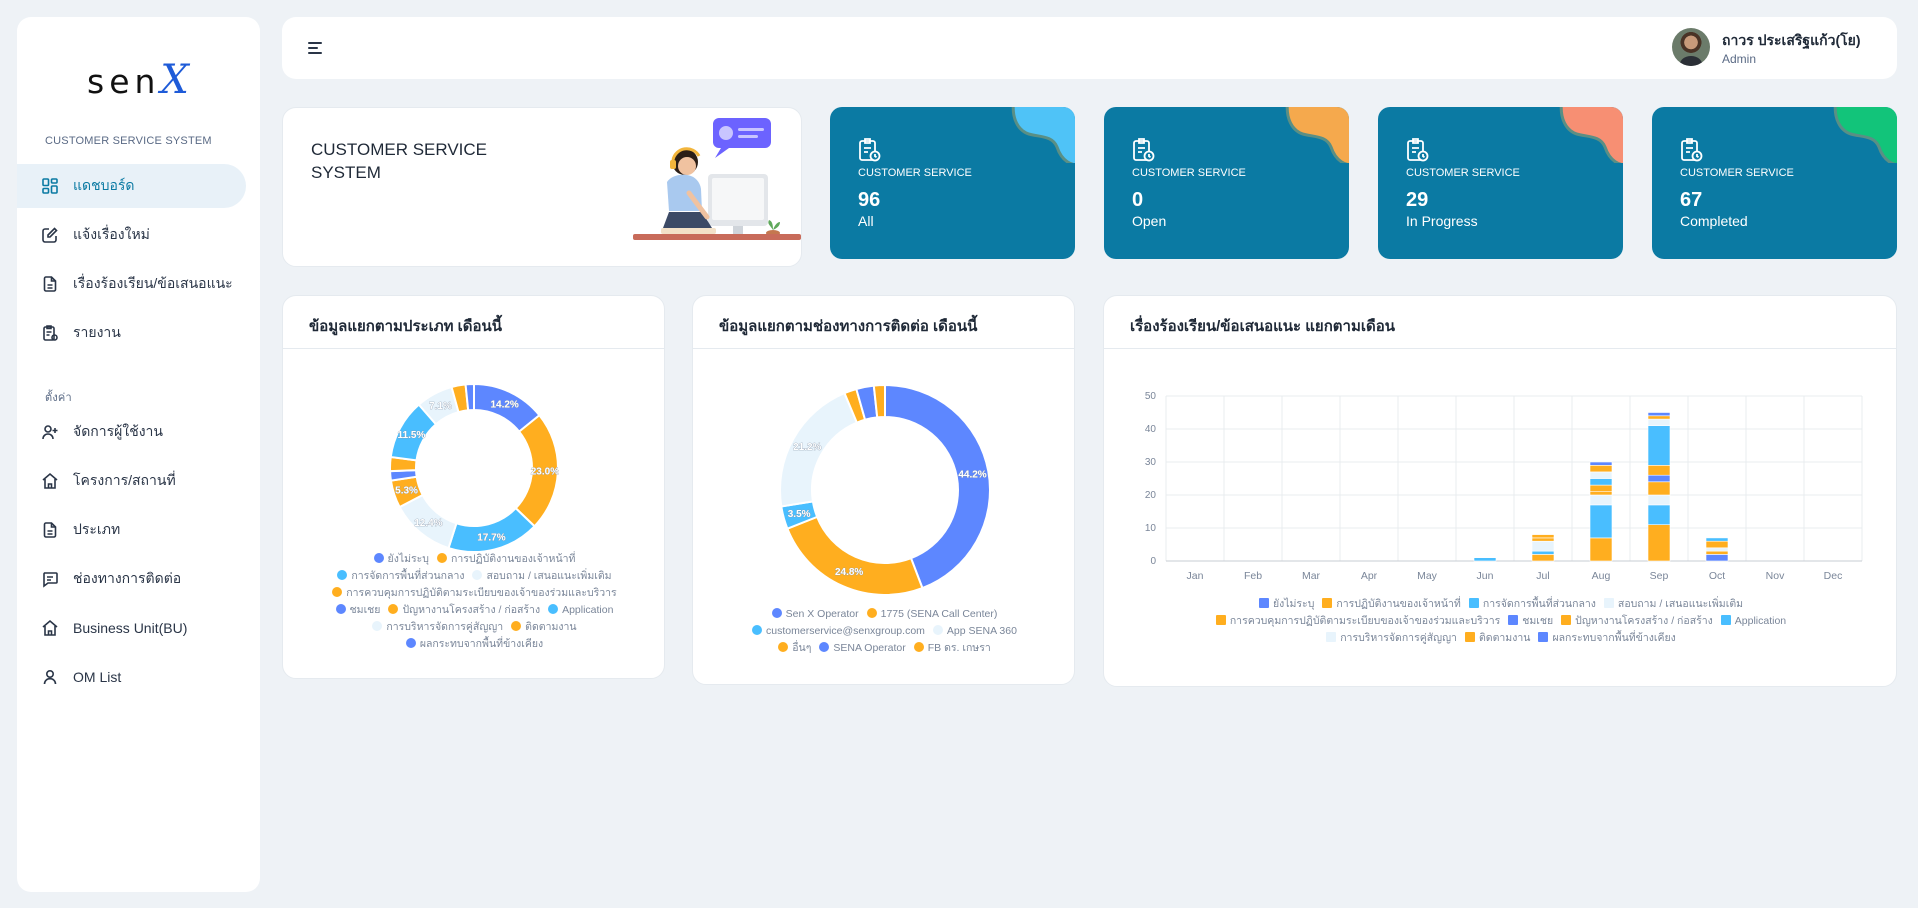  I want to click on sidebar-item-dashboard: แดชบอร์ด, so click(131, 186).